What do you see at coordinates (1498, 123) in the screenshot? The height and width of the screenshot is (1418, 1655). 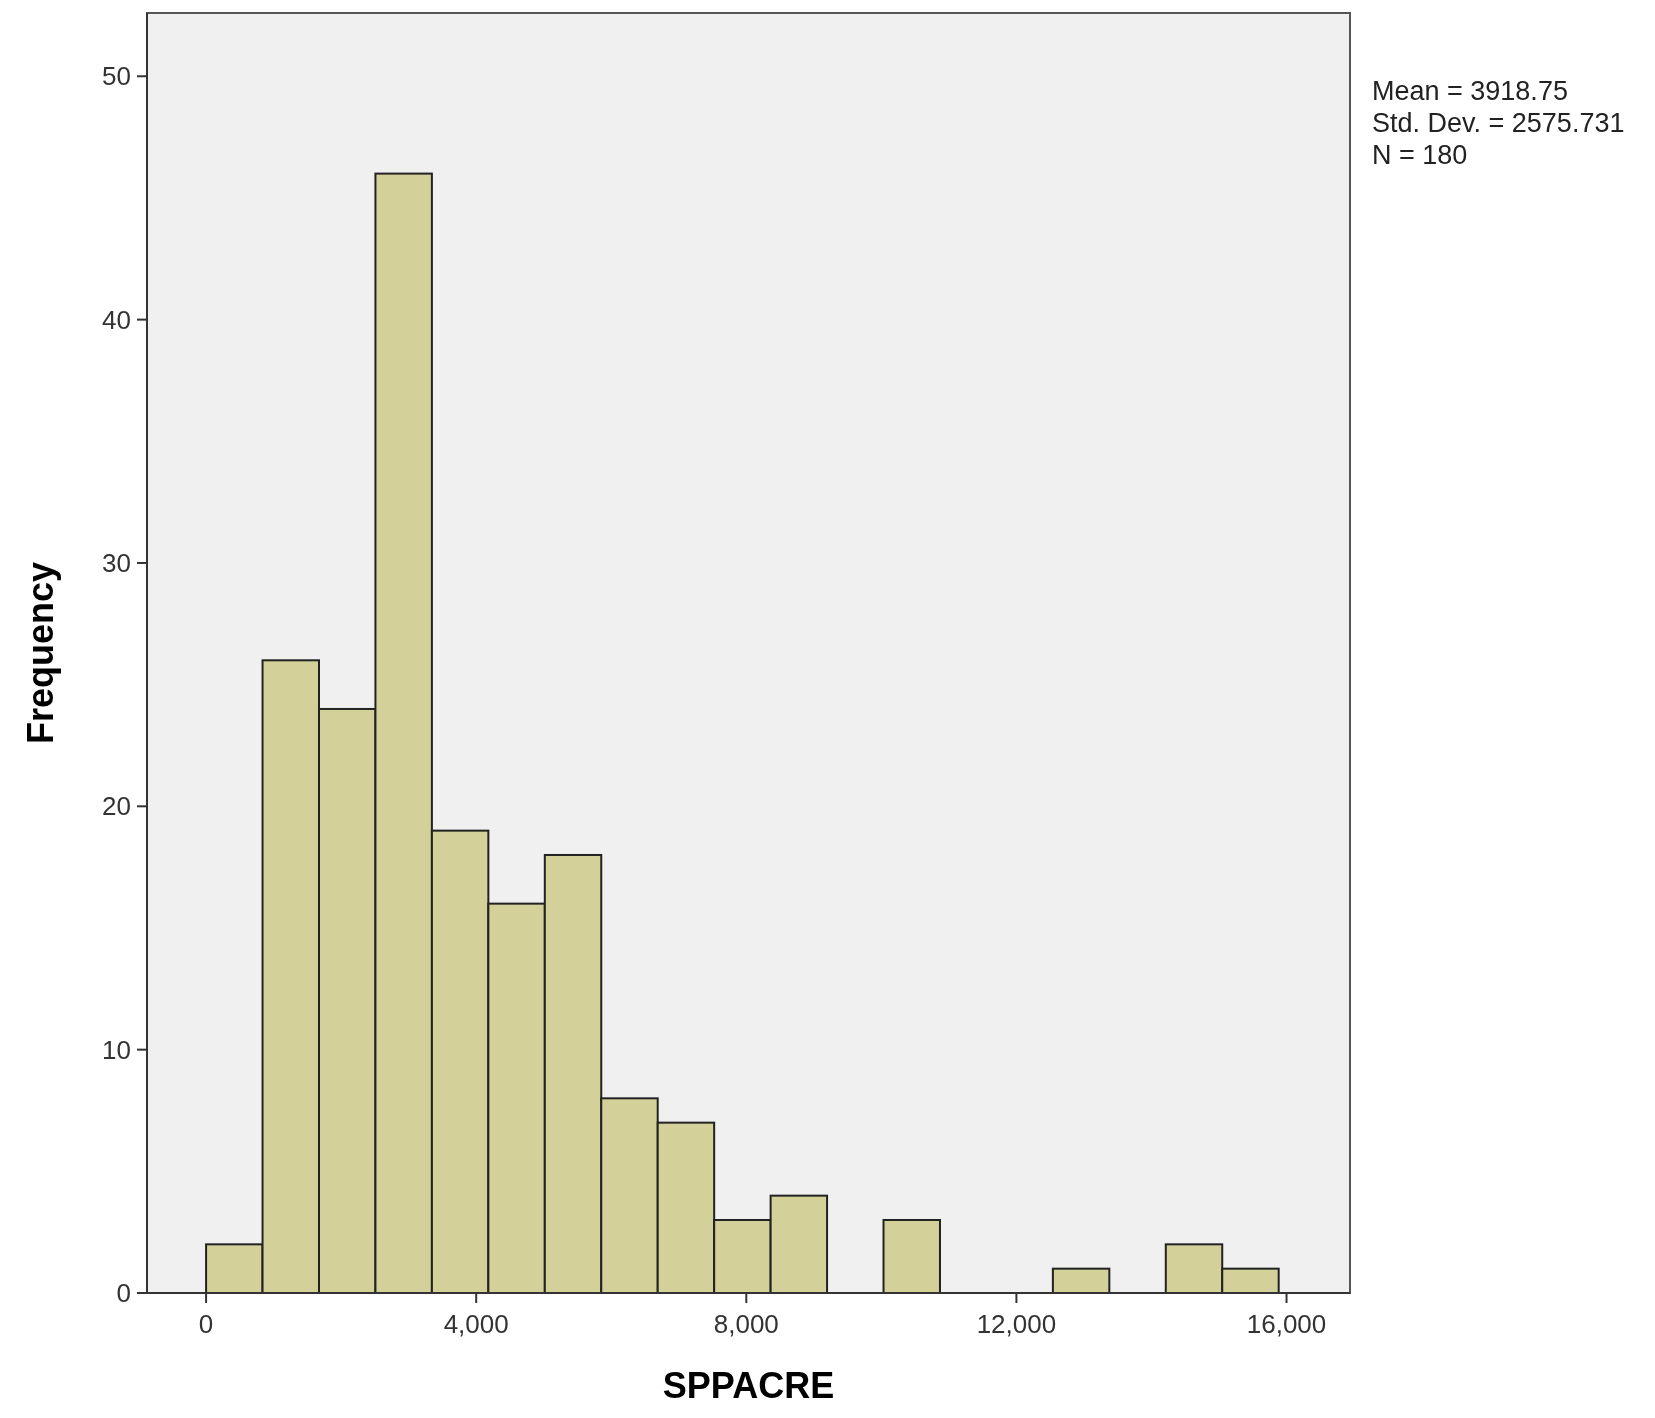 I see `text: Std. Dev. = 2575.731` at bounding box center [1498, 123].